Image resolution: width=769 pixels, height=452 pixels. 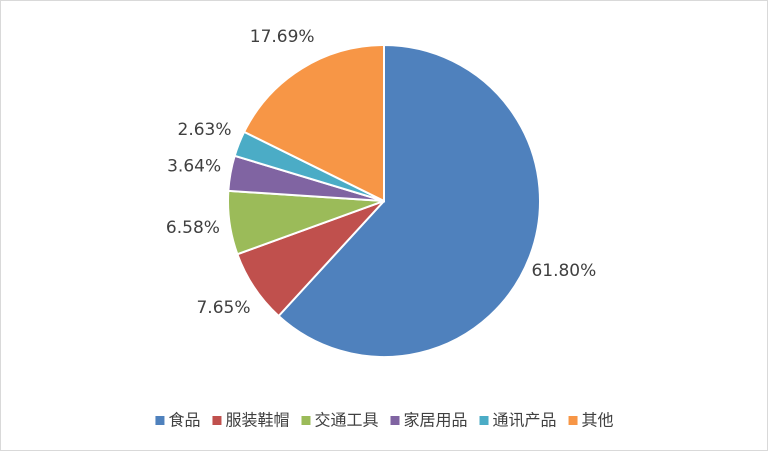 What do you see at coordinates (436, 420) in the screenshot?
I see `legend-label: 家居用品` at bounding box center [436, 420].